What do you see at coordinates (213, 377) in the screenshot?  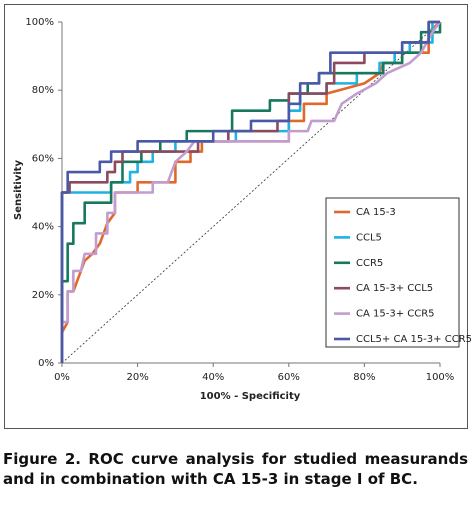 I see `x-tick-label: 40%` at bounding box center [213, 377].